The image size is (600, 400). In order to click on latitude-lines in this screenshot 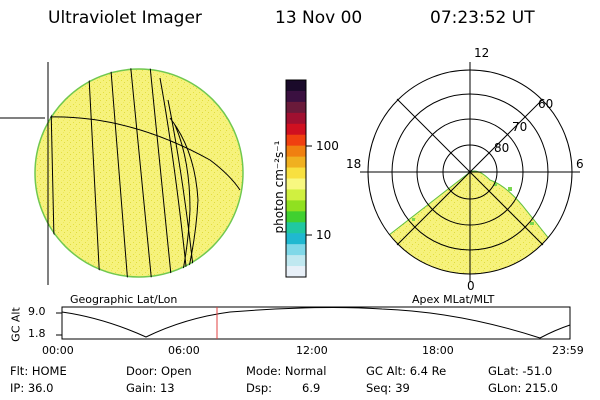, I will do `click(137, 197)`.